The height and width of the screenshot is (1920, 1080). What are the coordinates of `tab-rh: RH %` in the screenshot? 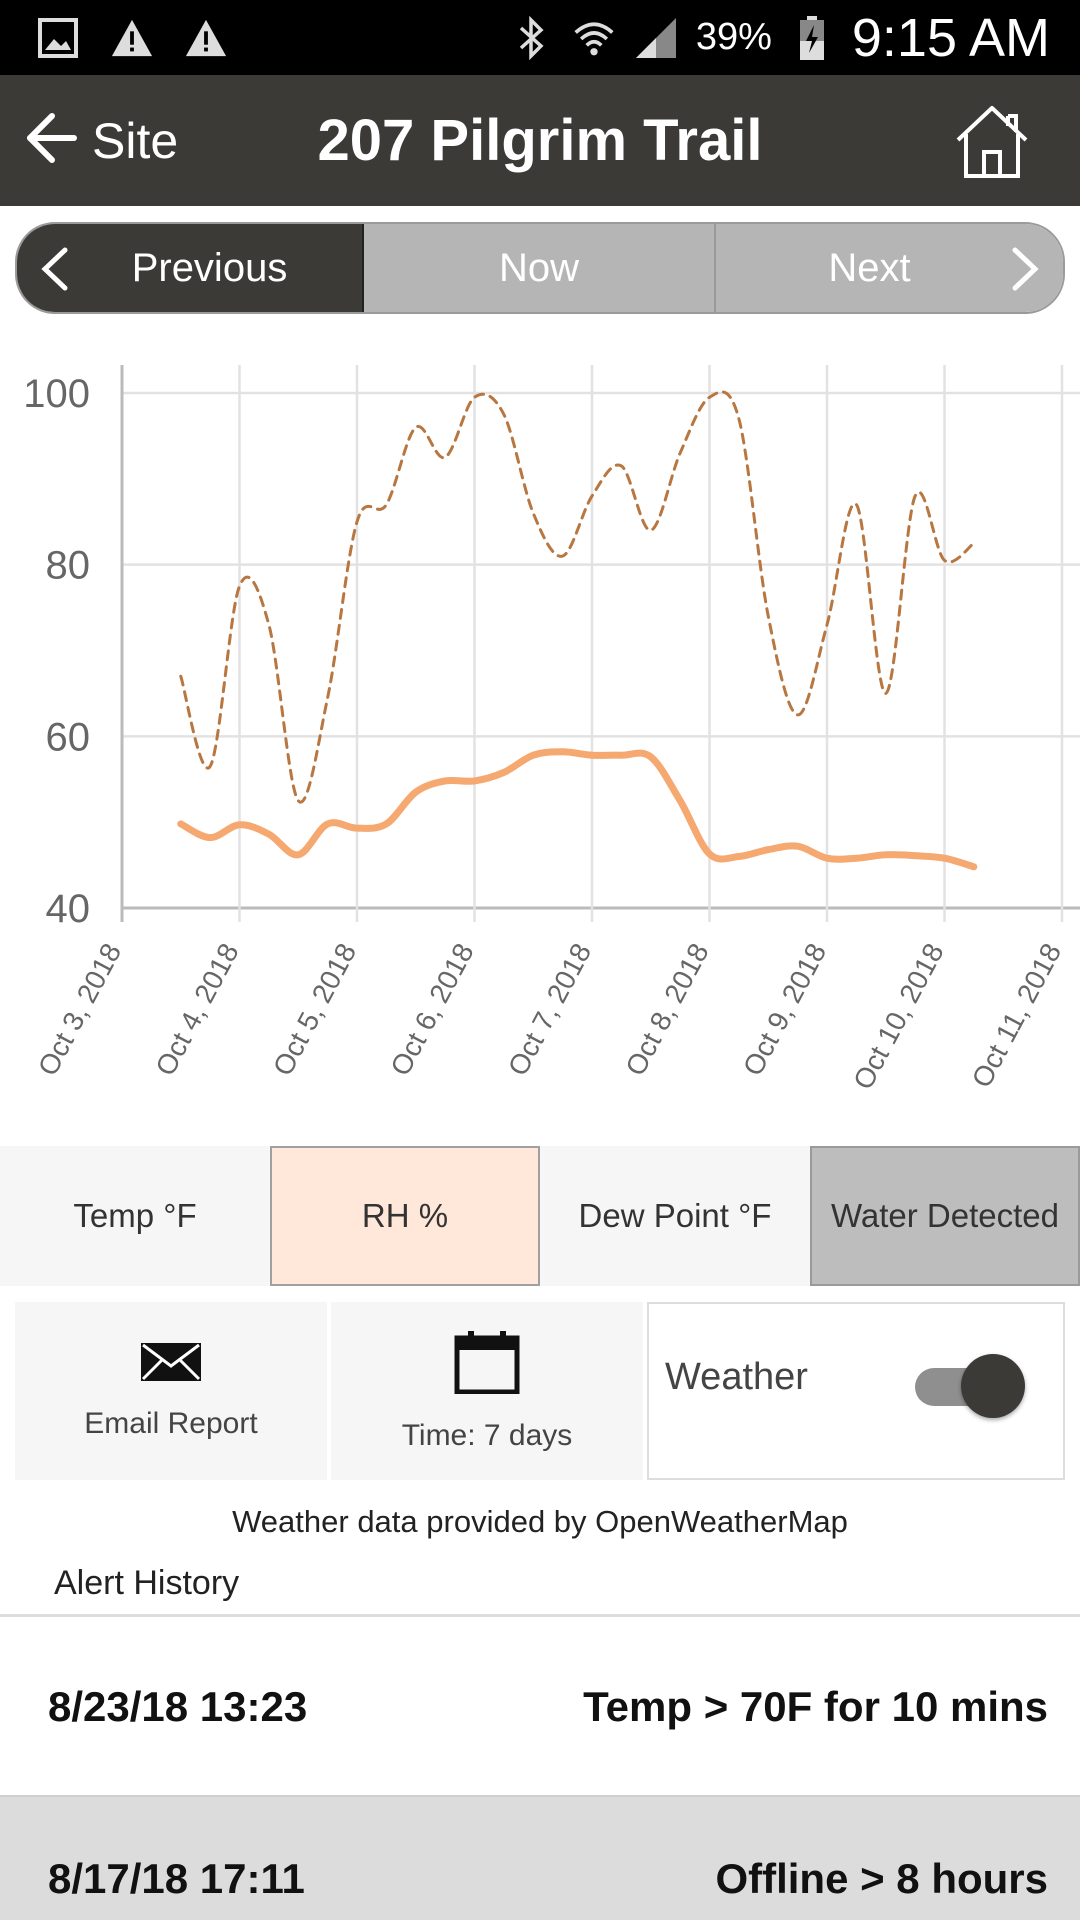 It's located at (405, 1216).